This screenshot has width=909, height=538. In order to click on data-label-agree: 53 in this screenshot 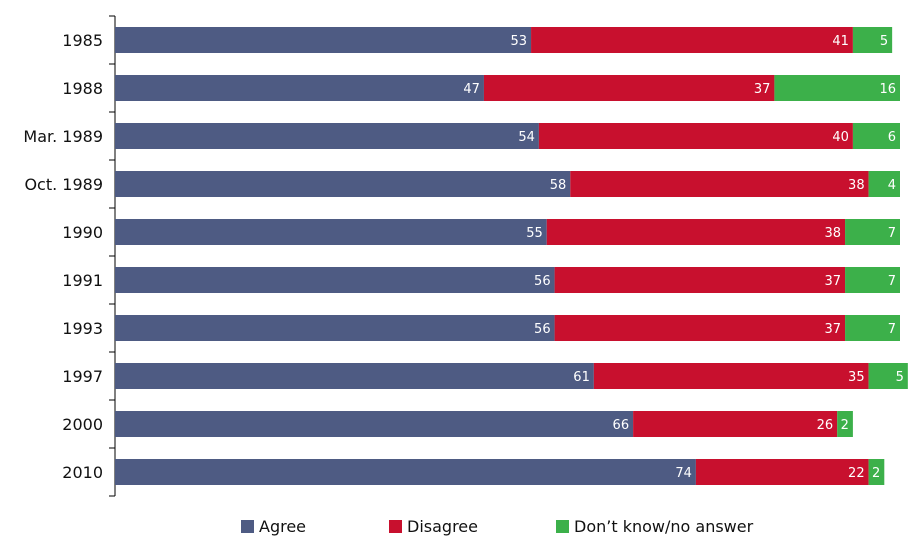, I will do `click(519, 41)`.